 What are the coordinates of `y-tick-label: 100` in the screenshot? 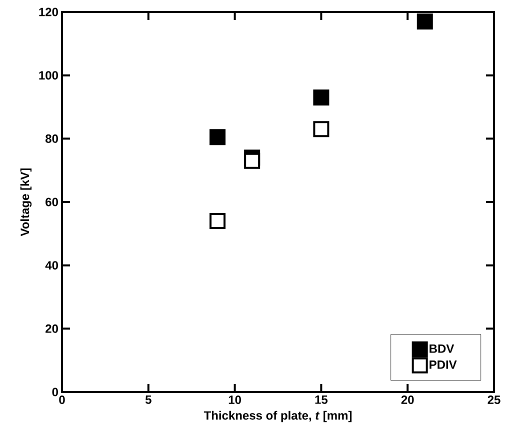 It's located at (48, 75).